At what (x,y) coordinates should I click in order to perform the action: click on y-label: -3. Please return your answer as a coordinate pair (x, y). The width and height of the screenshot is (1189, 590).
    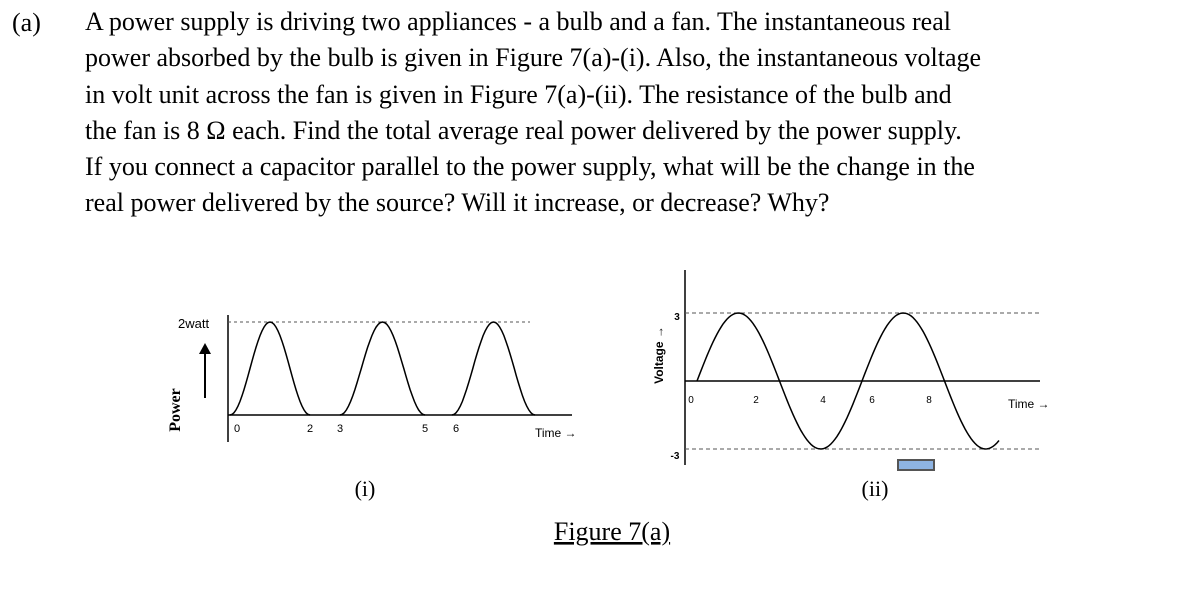
    Looking at the image, I should click on (675, 456).